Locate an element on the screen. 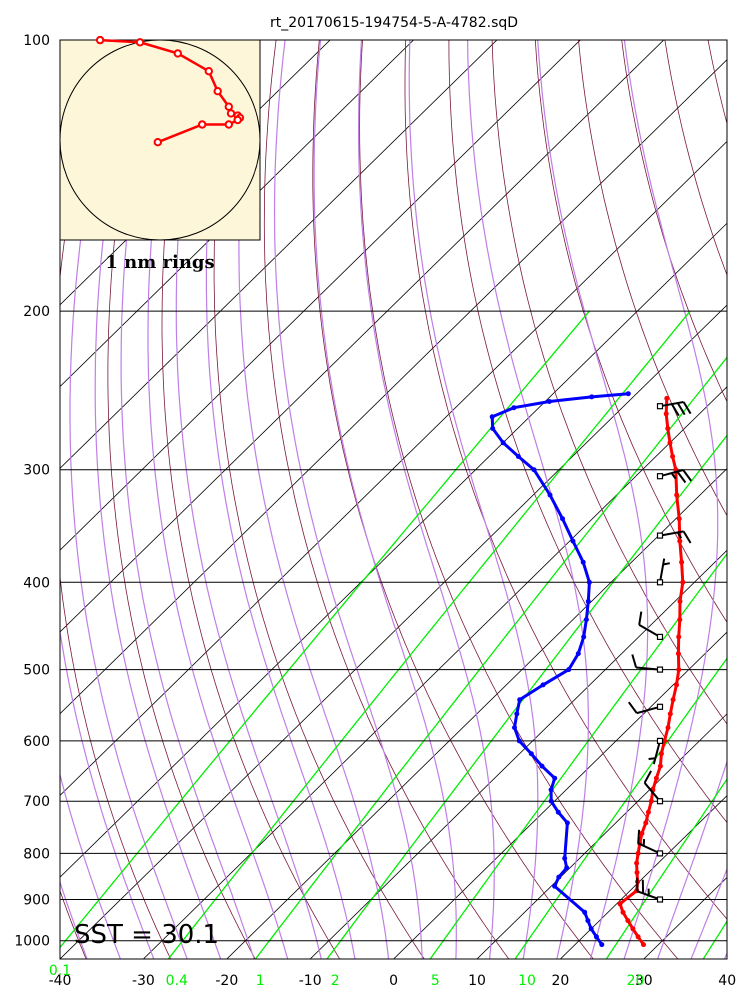 This screenshot has width=750, height=1000. chart-title: rt_20170615-194754-5-A-4782.sqD is located at coordinates (394, 23).